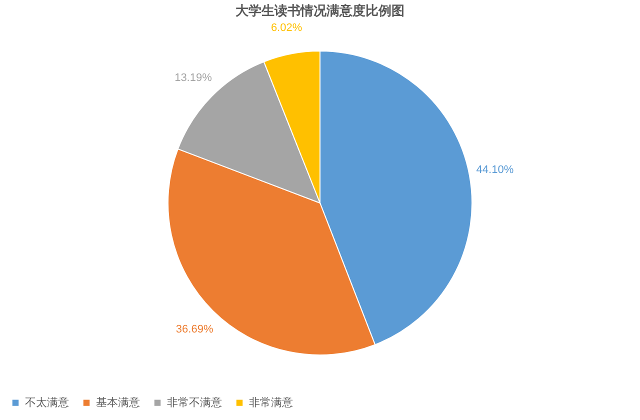 The image size is (640, 420). What do you see at coordinates (194, 402) in the screenshot?
I see `legend-label: 非常不满意` at bounding box center [194, 402].